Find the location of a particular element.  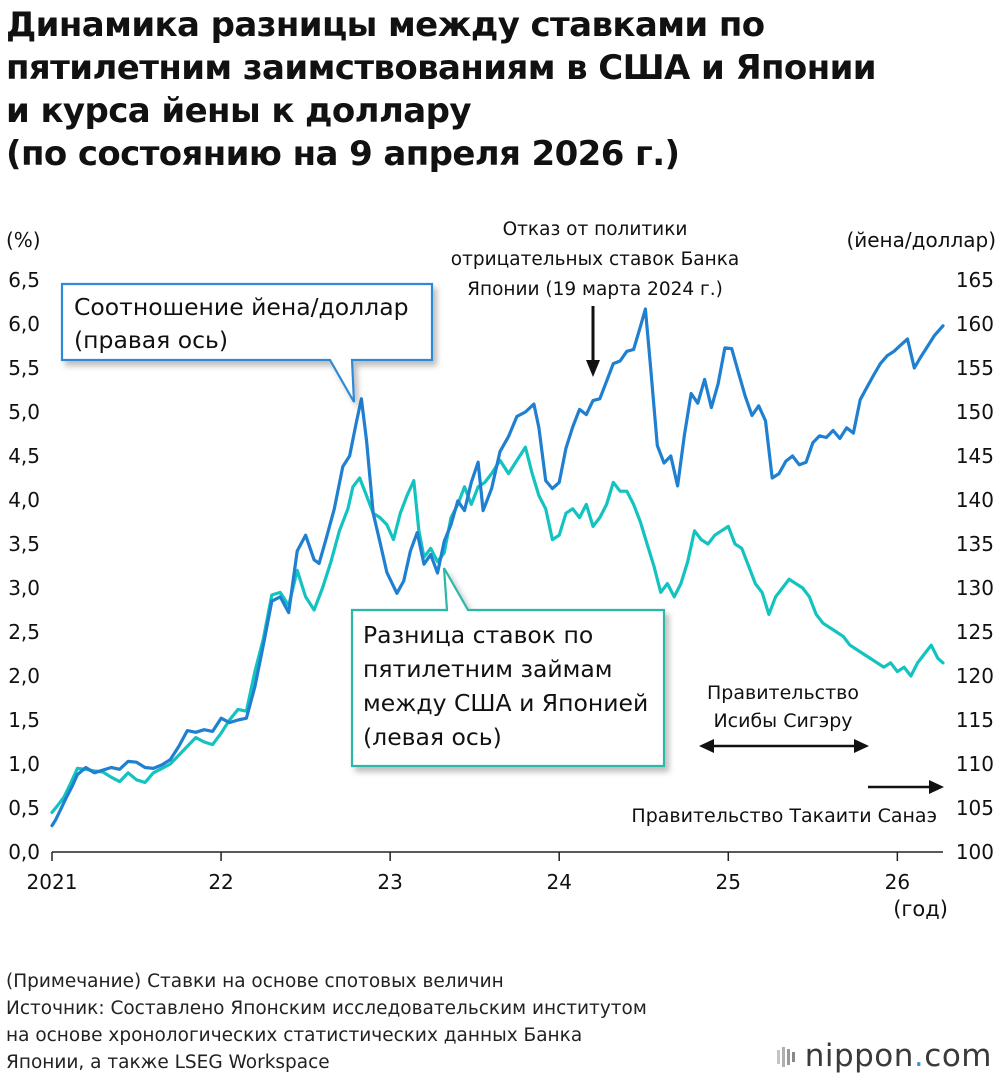

yen-callout-line: Соотношение йена/доллар is located at coordinates (241, 307).